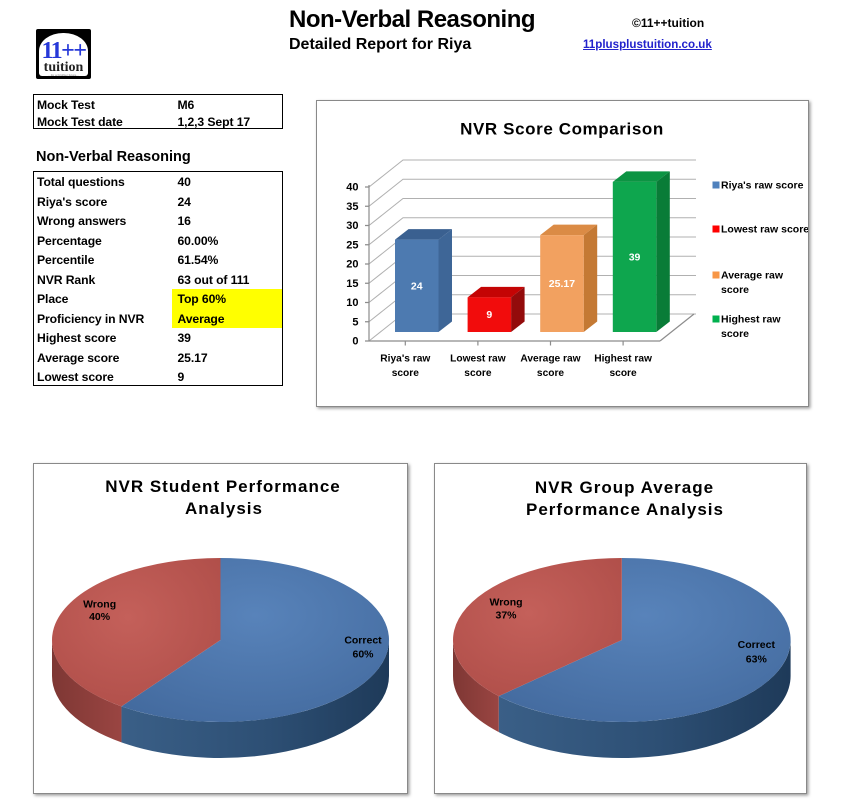 This screenshot has height=807, width=842. Describe the element at coordinates (625, 509) in the screenshot. I see `svg-text: Performance Analysis` at that location.